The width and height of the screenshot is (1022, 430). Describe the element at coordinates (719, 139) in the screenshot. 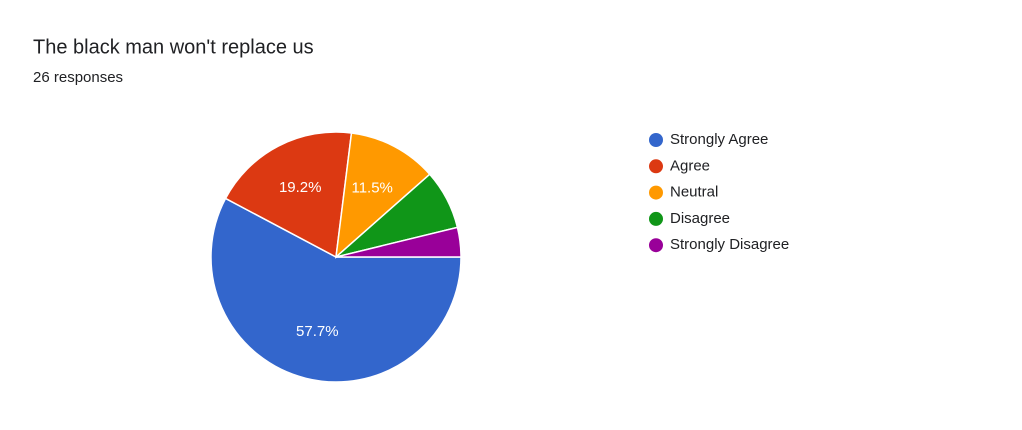

I see `legend-label: Strongly Agree` at that location.